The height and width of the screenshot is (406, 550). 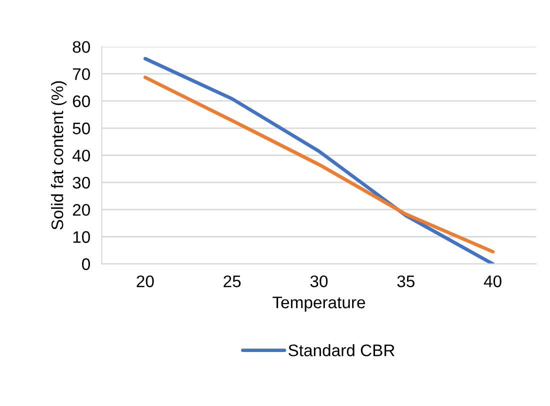 What do you see at coordinates (81, 182) in the screenshot?
I see `y-tick-label: 30` at bounding box center [81, 182].